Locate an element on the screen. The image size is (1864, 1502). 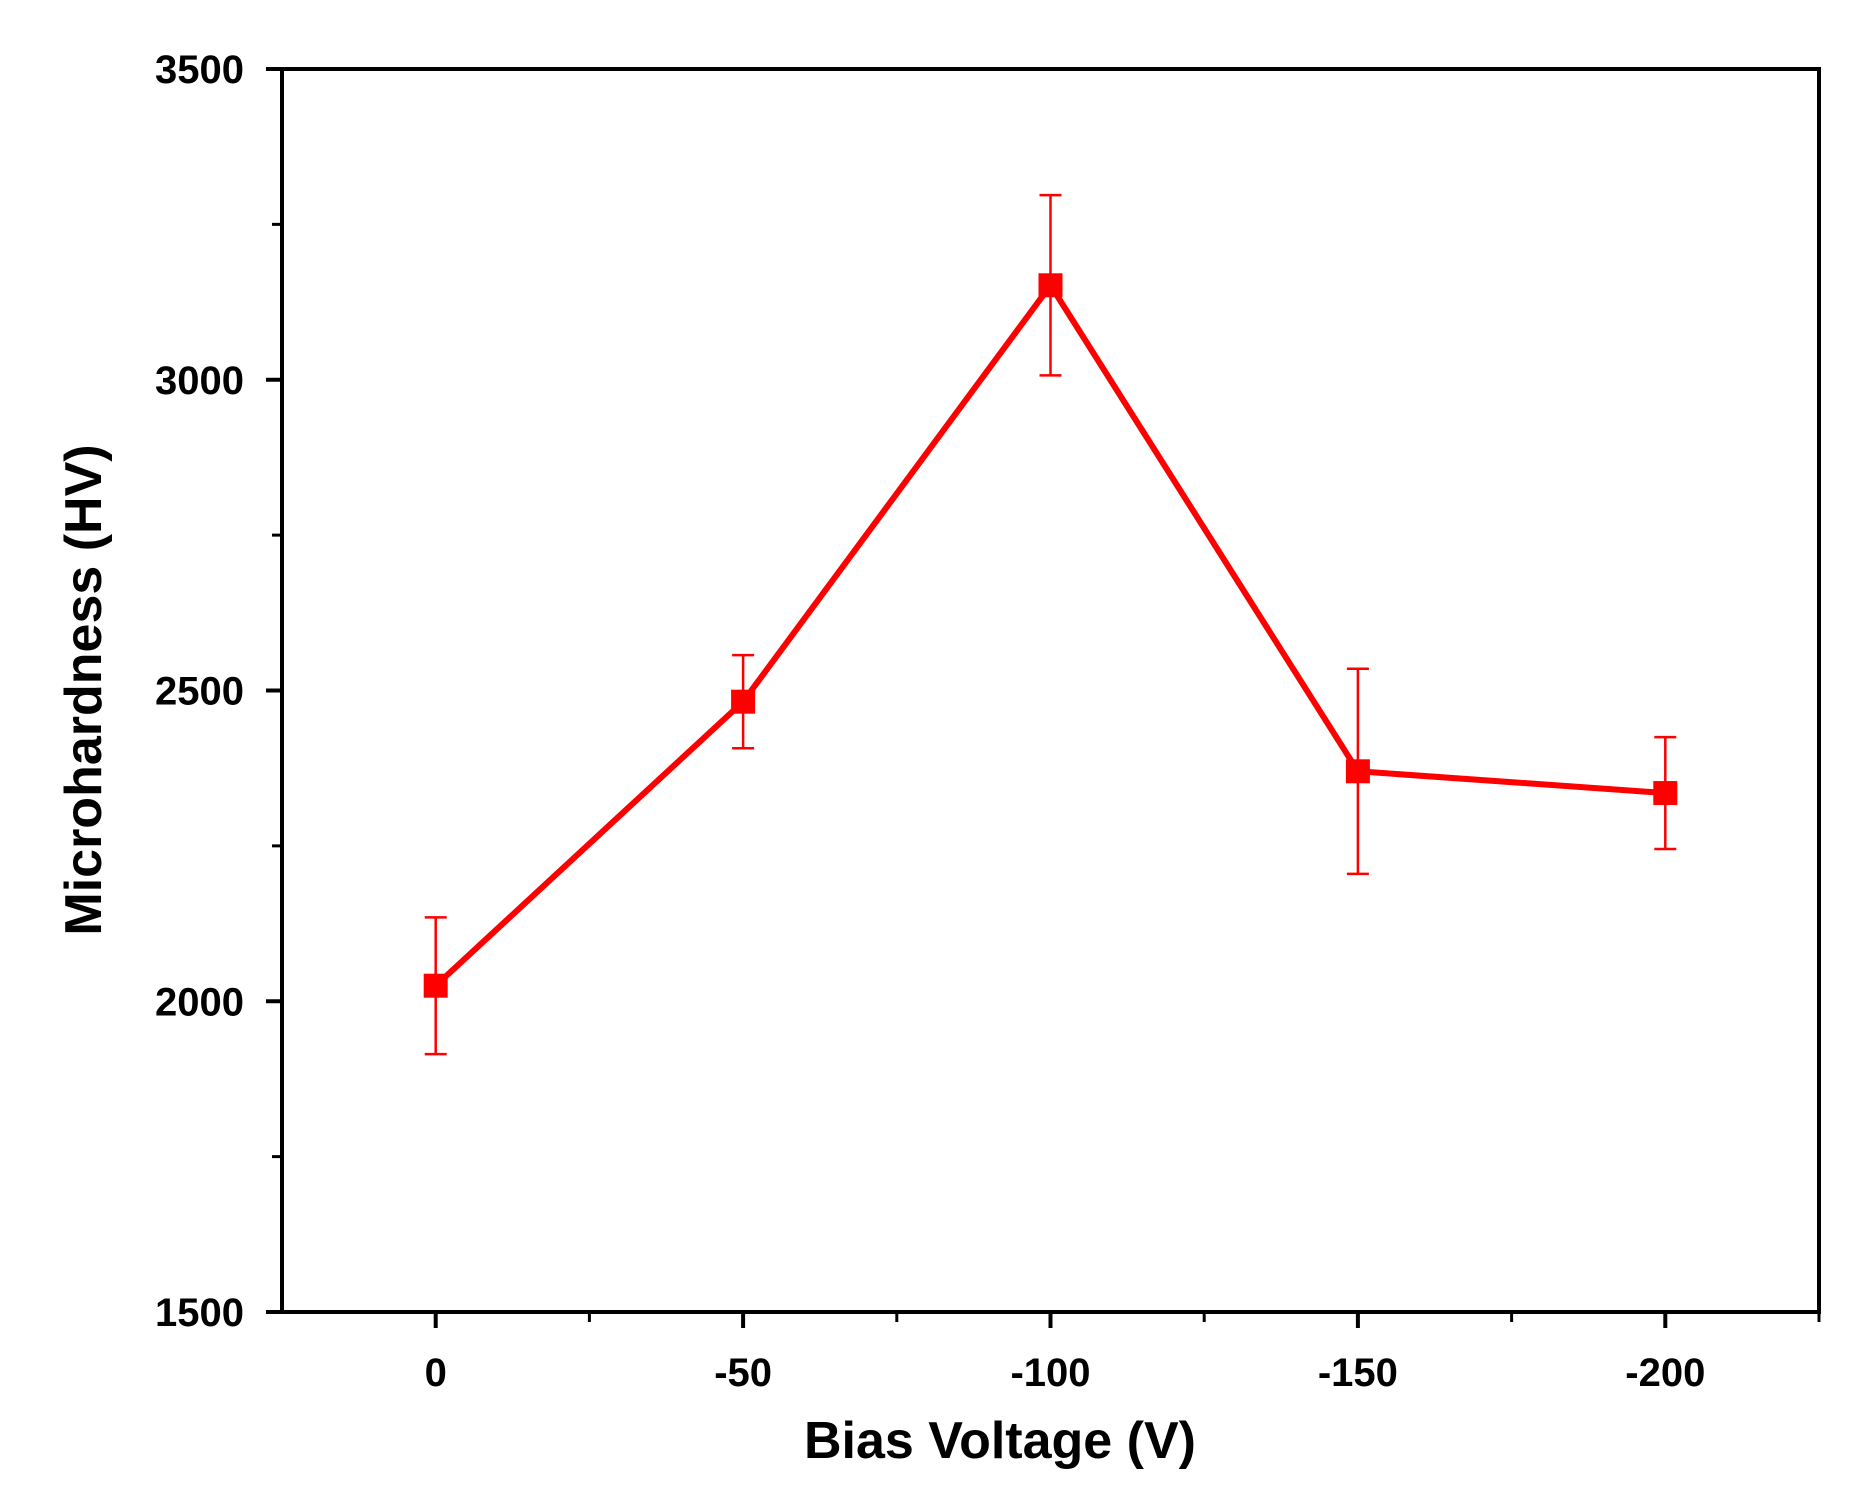
x-tick-label: -200 is located at coordinates (1665, 1373).